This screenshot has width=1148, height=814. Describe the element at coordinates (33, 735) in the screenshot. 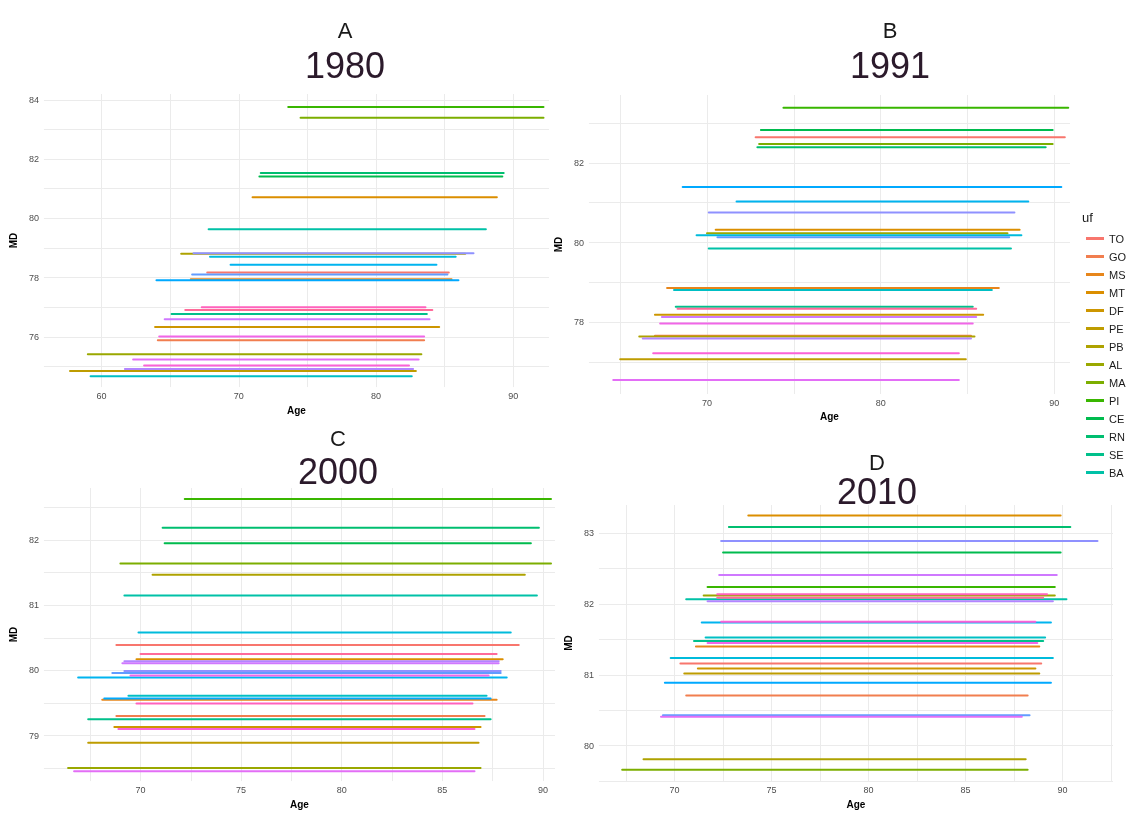

I see `y-tick-label: 79` at that location.